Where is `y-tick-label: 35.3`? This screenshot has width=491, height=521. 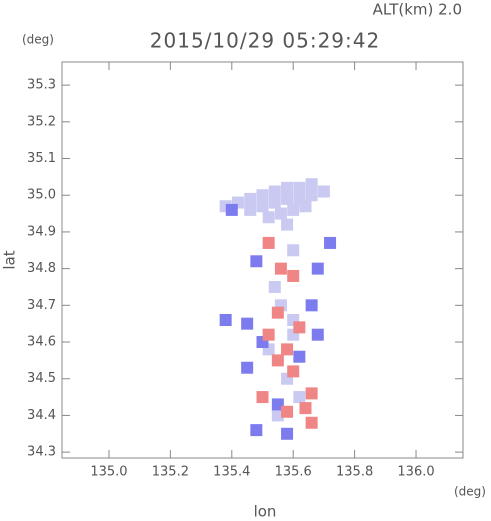
y-tick-label: 35.3 is located at coordinates (41, 85).